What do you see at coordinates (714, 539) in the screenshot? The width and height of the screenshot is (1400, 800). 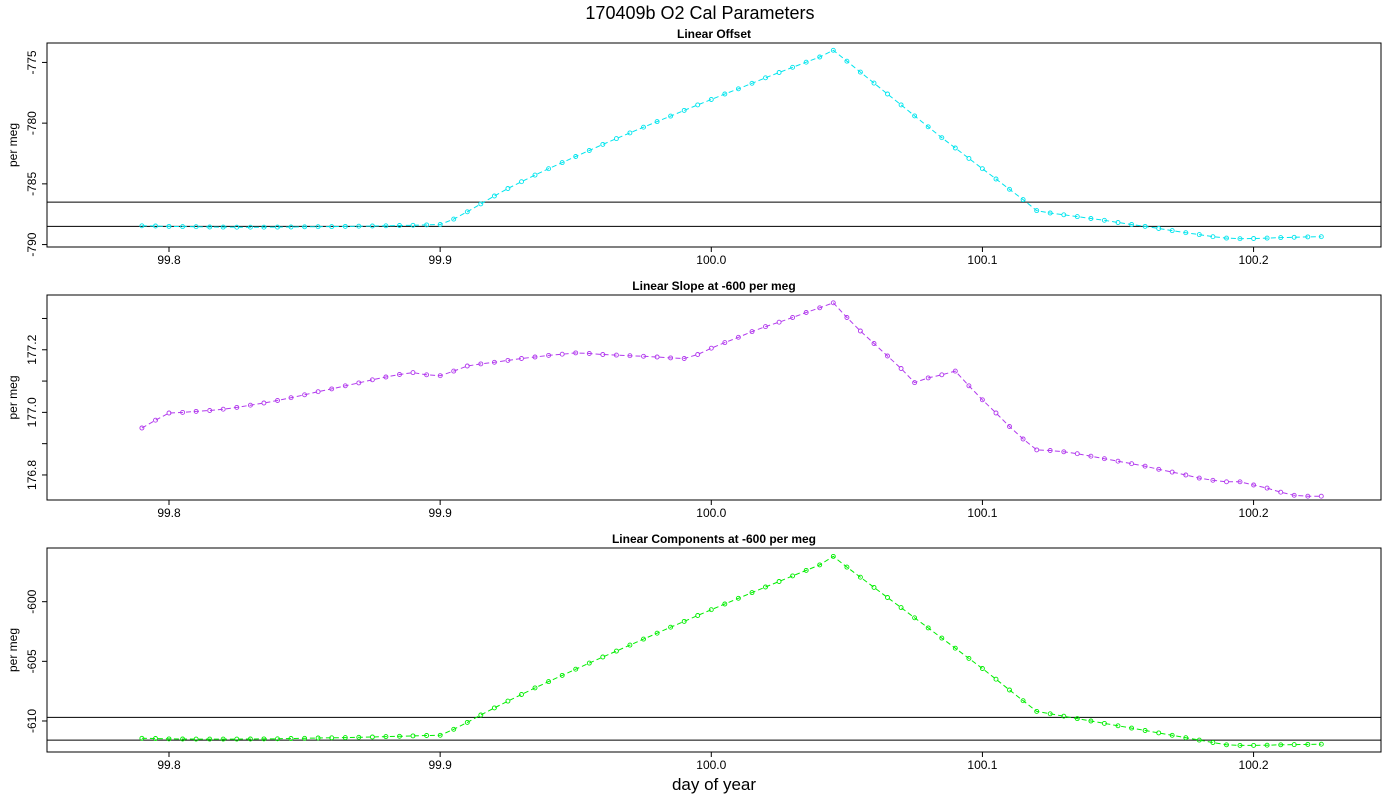 I see `panel-title: Linear Components at -600 per meg` at bounding box center [714, 539].